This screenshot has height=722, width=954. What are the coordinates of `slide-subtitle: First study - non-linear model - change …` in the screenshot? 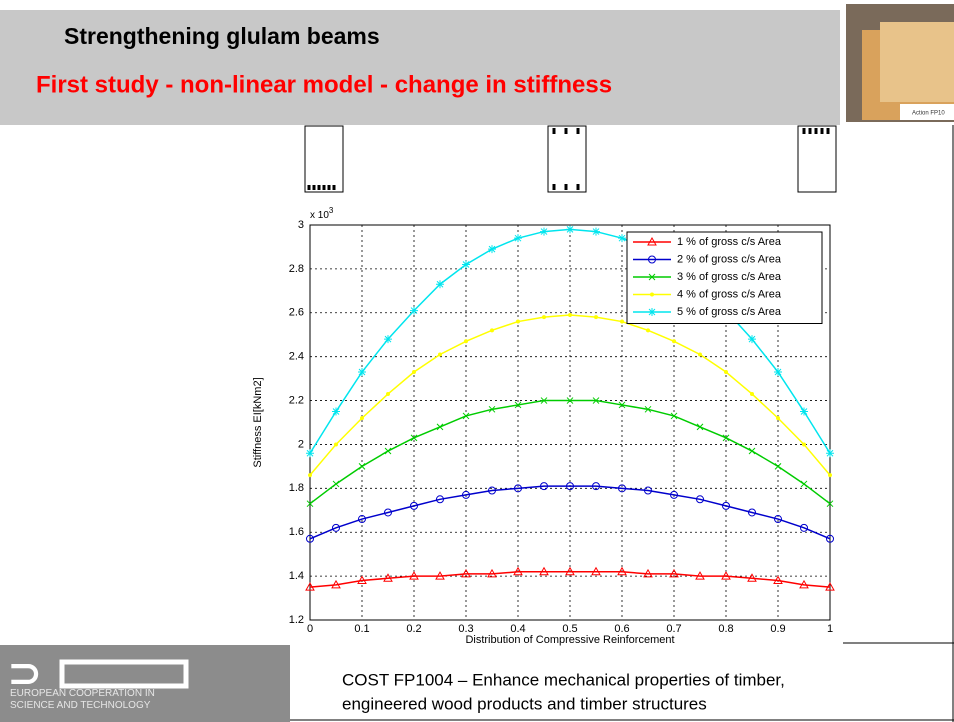 It's located at (324, 84).